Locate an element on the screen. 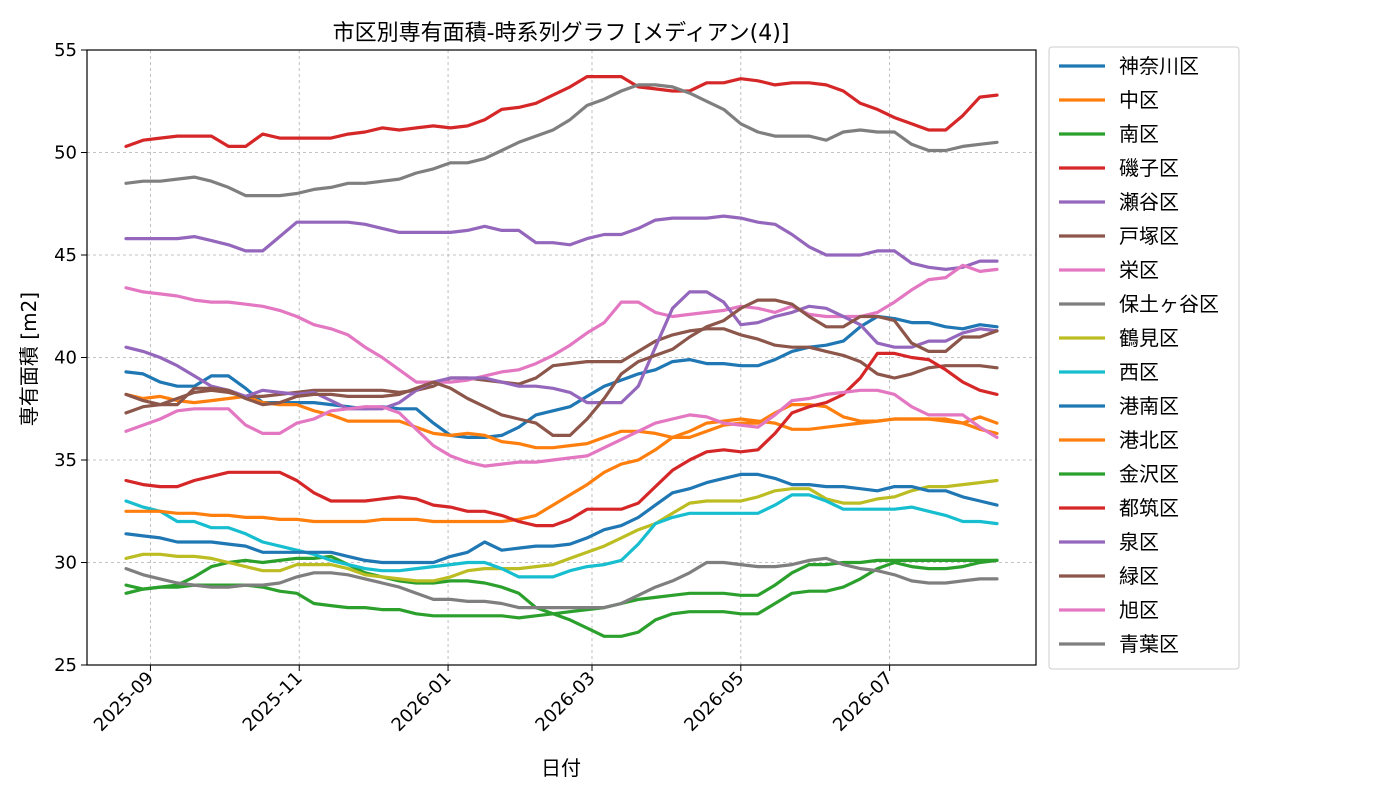  legend-entry-label: 神奈川区 is located at coordinates (1159, 66).